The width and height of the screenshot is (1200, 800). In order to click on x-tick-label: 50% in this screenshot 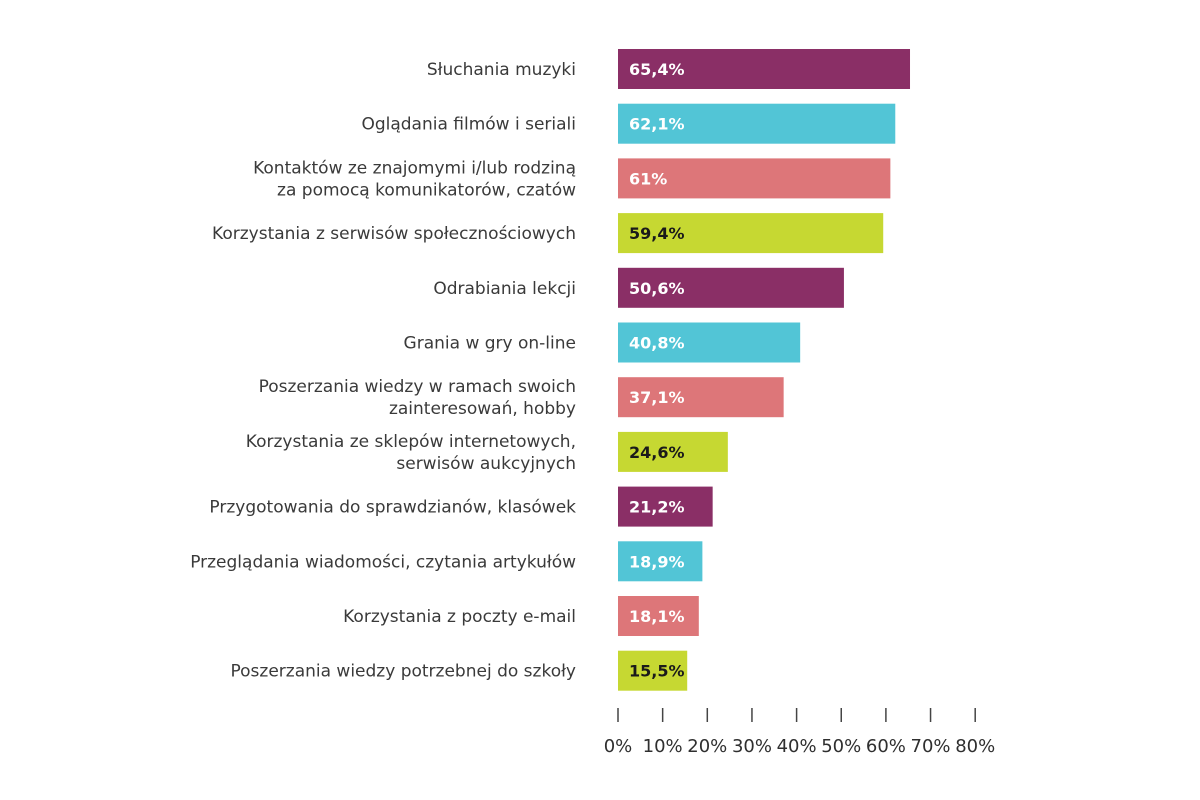, I will do `click(841, 746)`.